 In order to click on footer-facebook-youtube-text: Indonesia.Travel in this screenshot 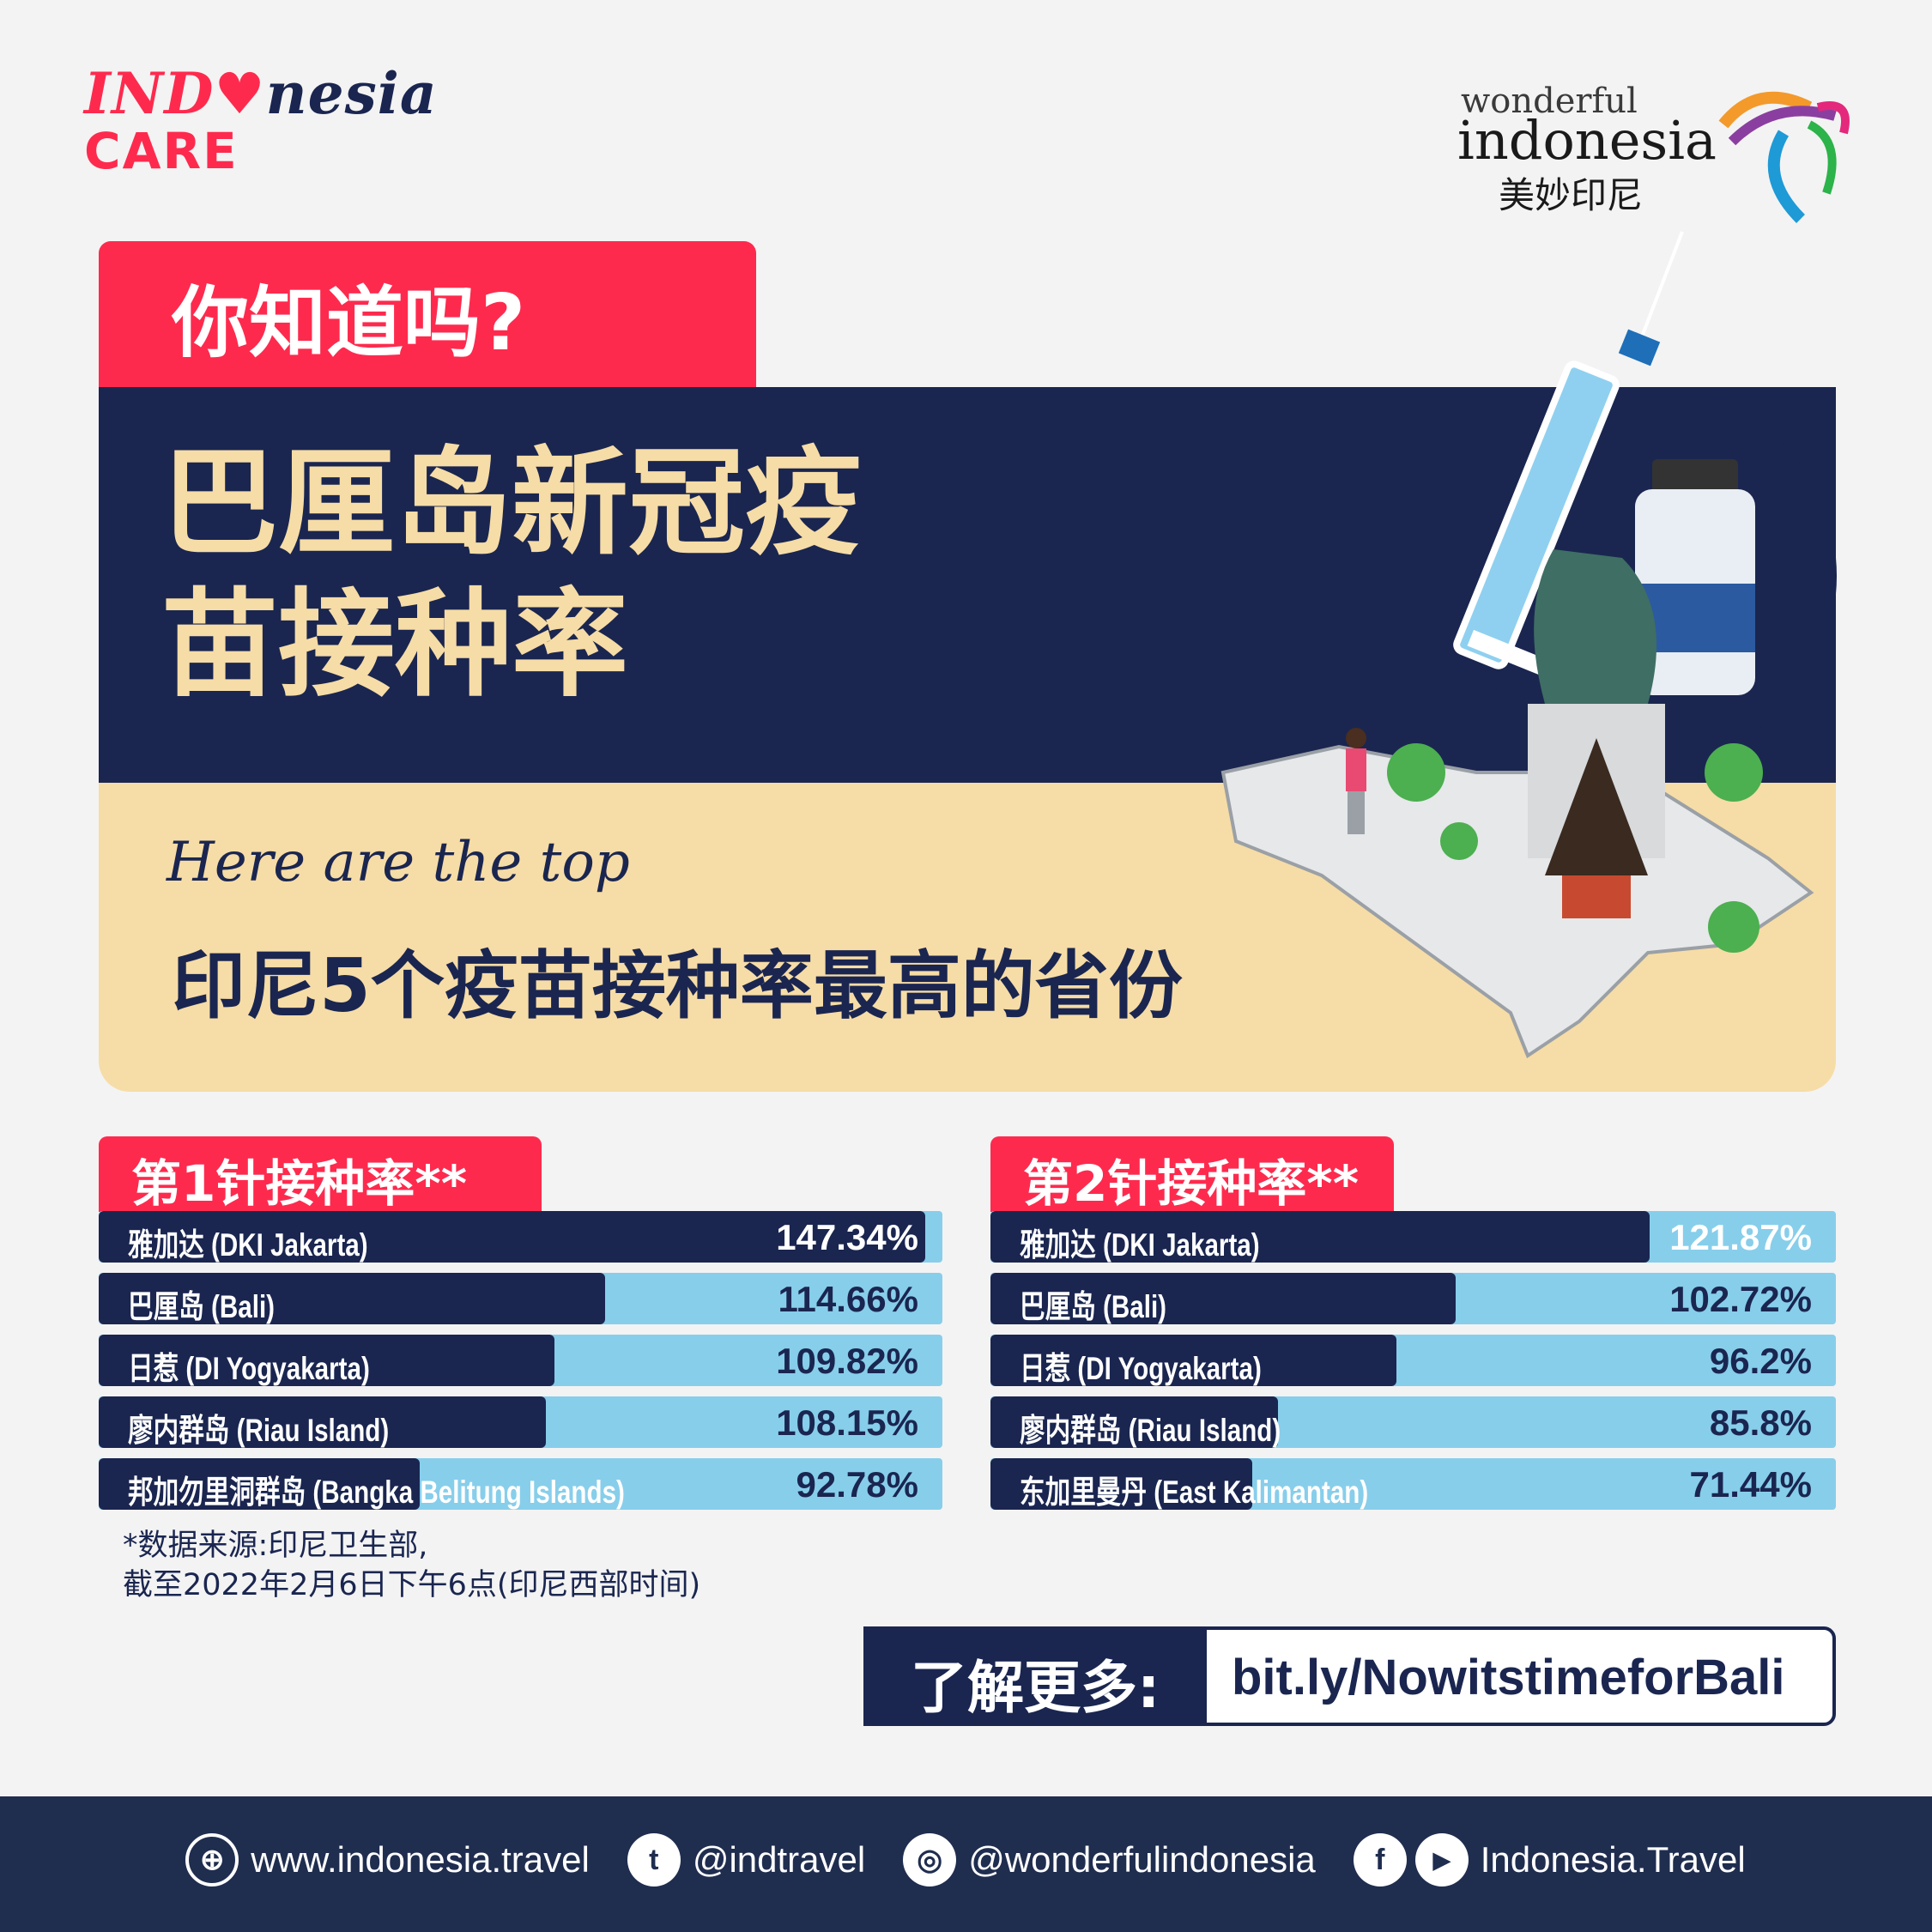, I will do `click(1613, 1860)`.